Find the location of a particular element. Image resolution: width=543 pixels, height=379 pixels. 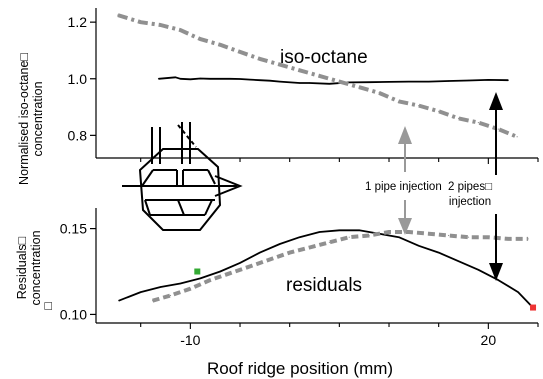

x-tick-label-1: 20 is located at coordinates (489, 340).